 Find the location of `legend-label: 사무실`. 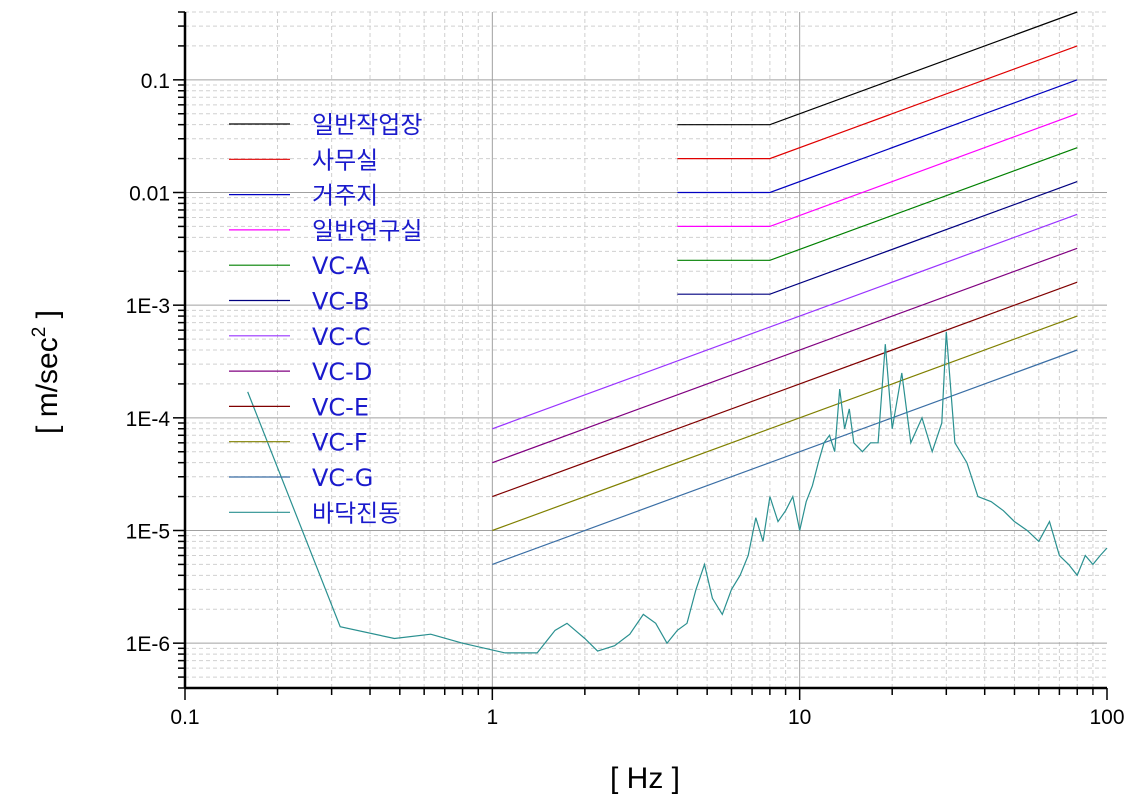

legend-label: 사무실 is located at coordinates (345, 160).